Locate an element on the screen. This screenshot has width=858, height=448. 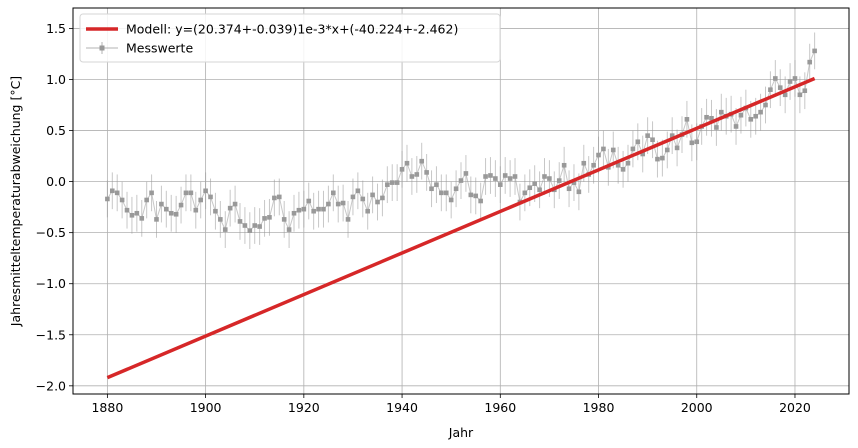
x-axis-ticks: 1880 1900 1920 1940 1960 1980 2000 2020 is located at coordinates (451, 404).